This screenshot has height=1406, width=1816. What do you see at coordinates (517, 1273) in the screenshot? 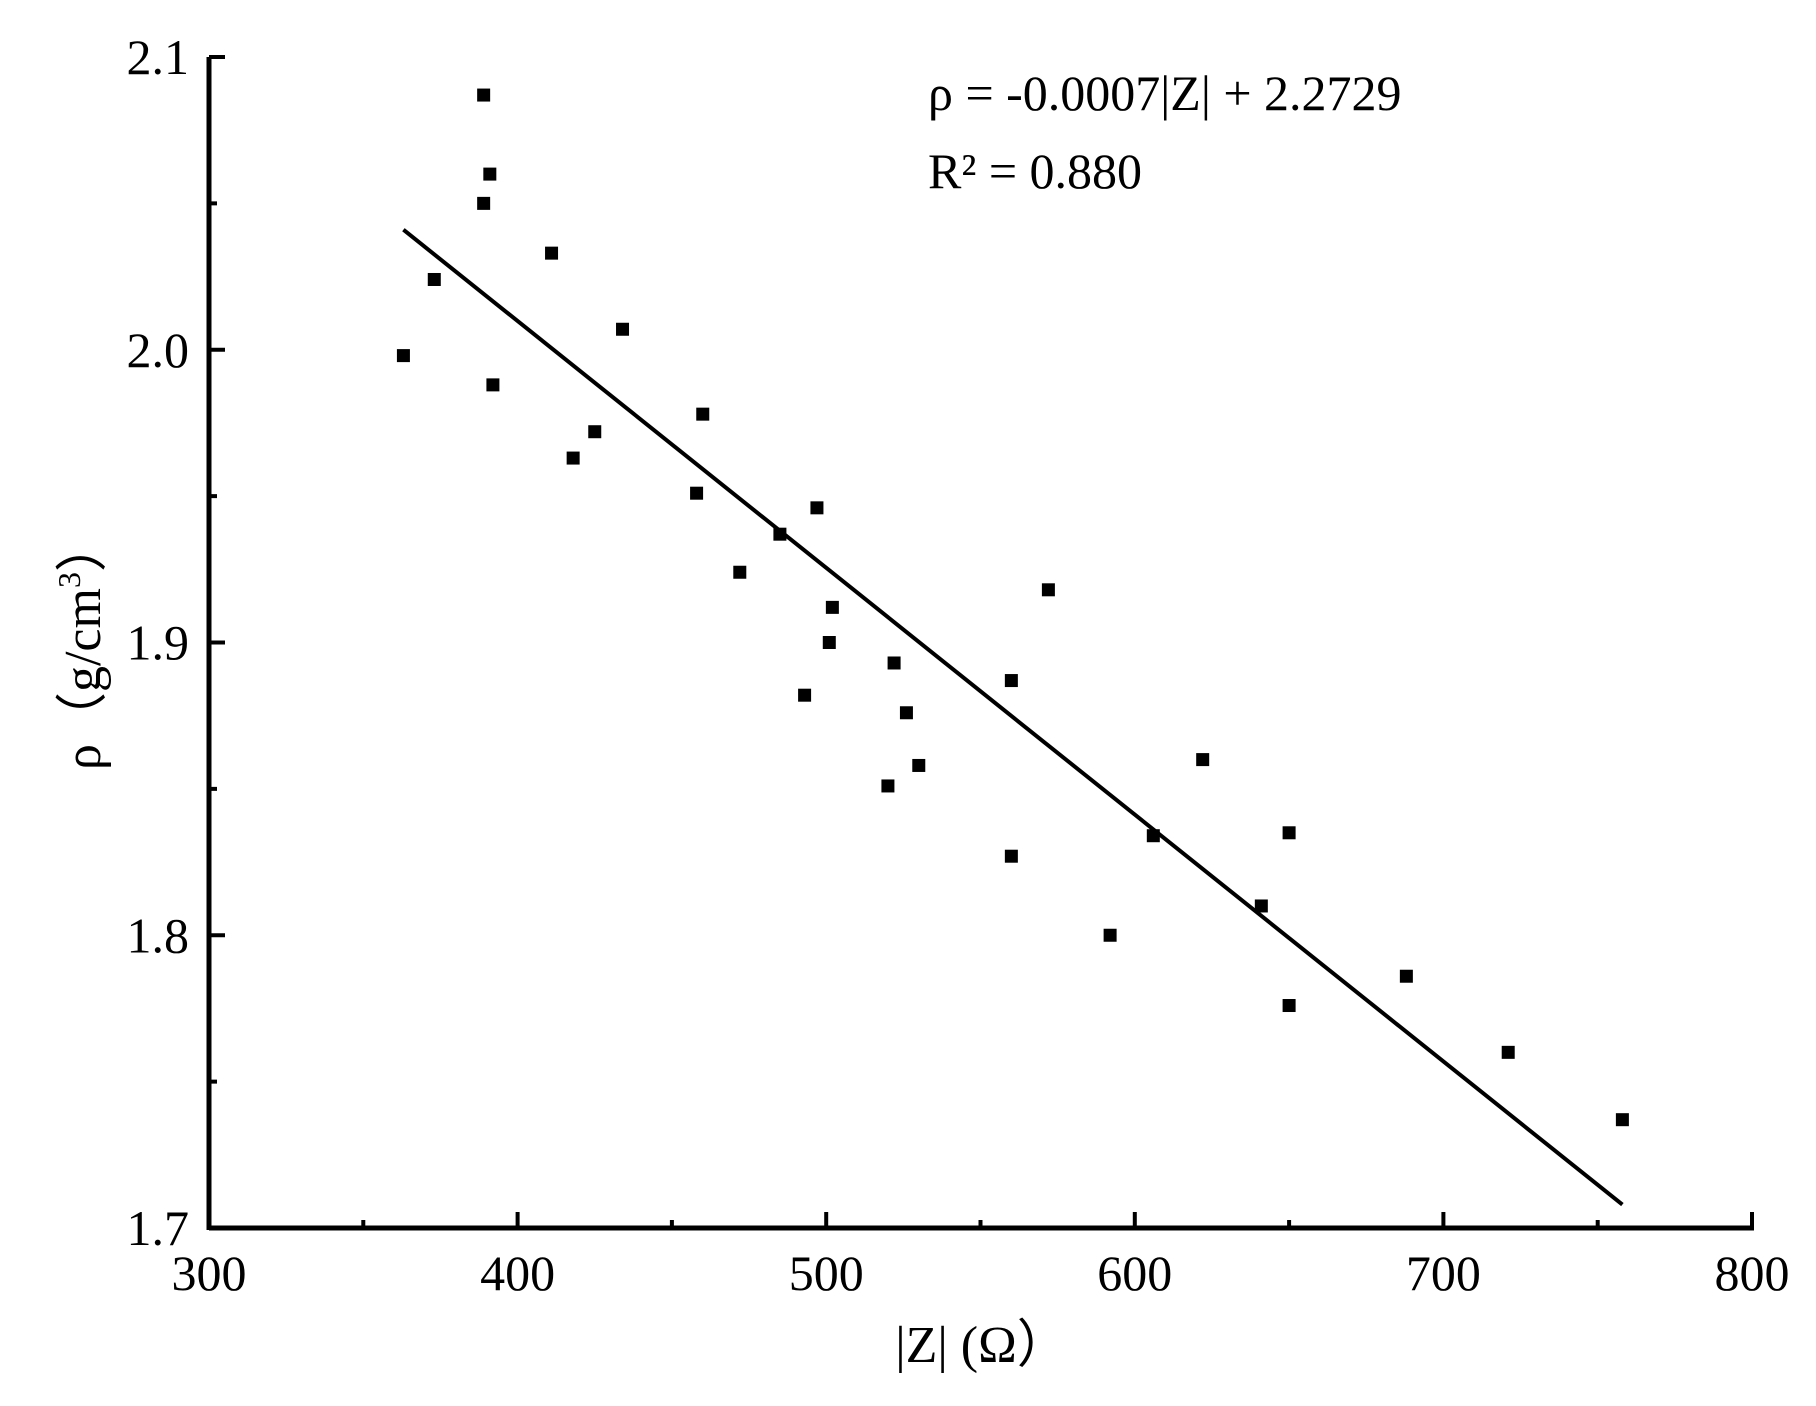
I see `x-tick-label: 400` at bounding box center [517, 1273].